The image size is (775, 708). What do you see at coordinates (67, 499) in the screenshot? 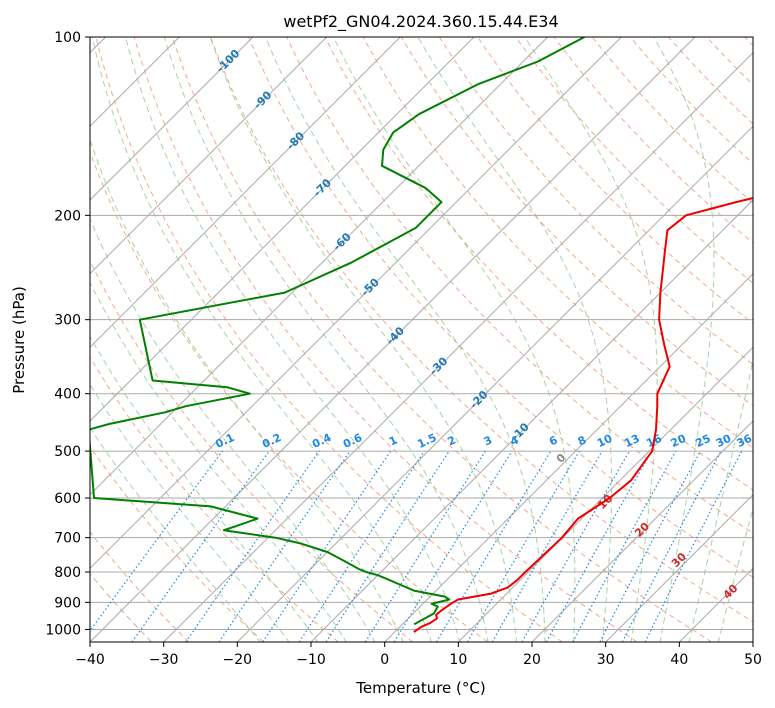
I see `y-tick-label: 600` at bounding box center [67, 499].